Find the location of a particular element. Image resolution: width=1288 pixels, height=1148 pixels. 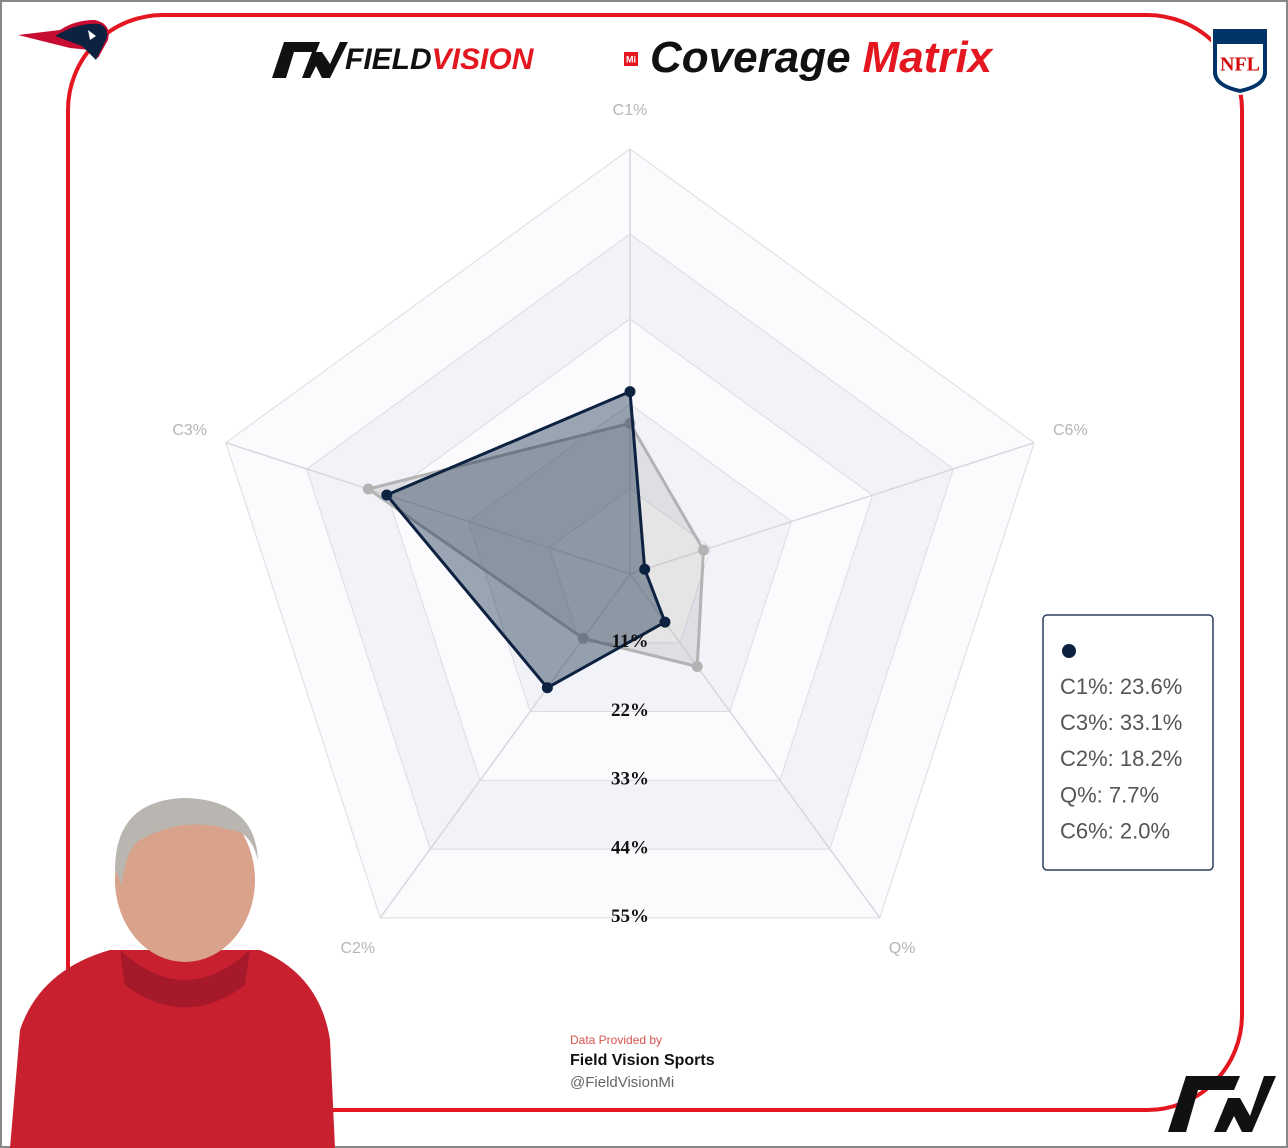

title-main: Coverage is located at coordinates (750, 57).